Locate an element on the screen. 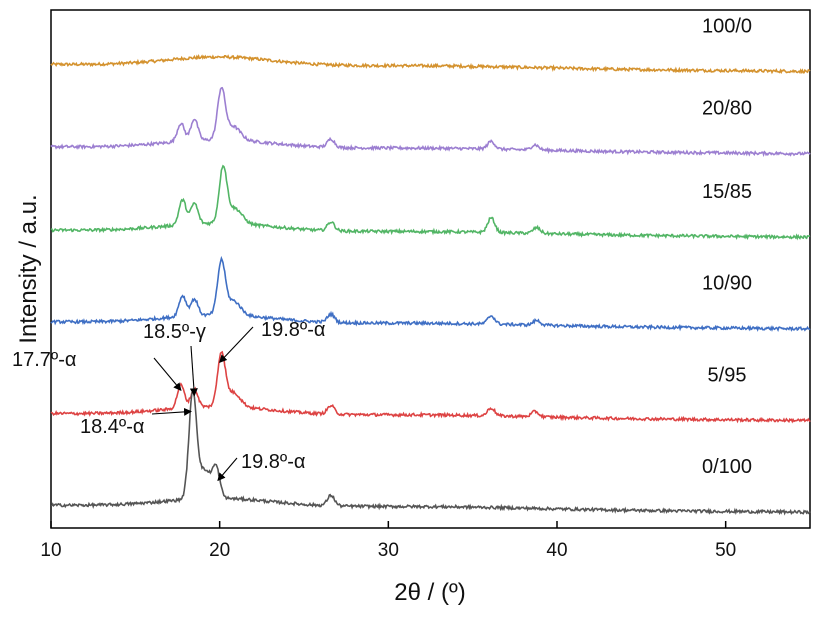  peak-annotations: 17.7º-α 18.5º-γ 19.8º-α 18.4º-α 19.8º-α is located at coordinates (168, 400).